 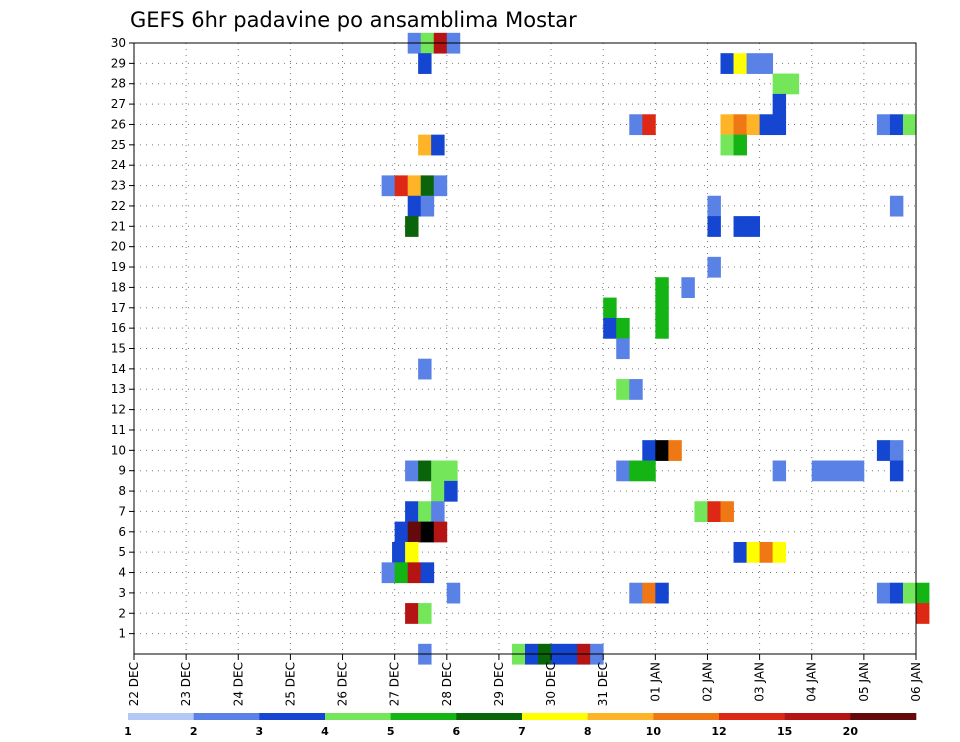 I want to click on y-tick-label: 4, so click(x=122, y=573).